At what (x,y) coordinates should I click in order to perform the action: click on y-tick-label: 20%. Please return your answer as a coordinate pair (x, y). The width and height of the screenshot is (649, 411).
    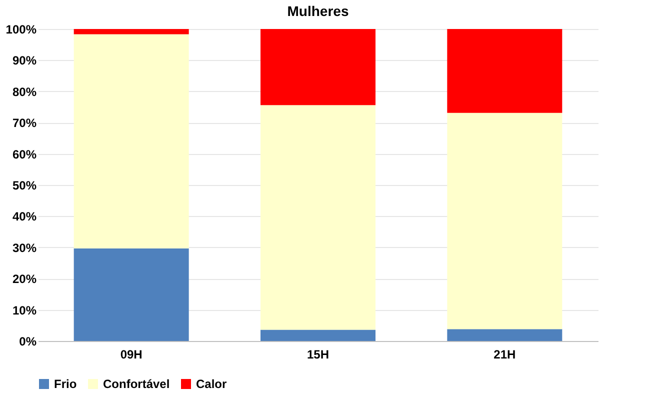
    Looking at the image, I should click on (24, 279).